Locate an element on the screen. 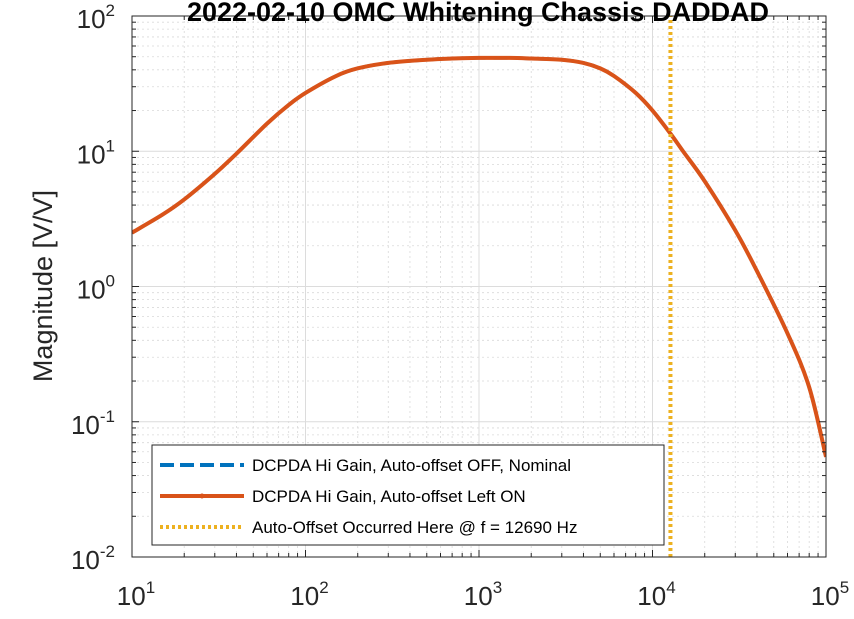 Image resolution: width=854 pixels, height=619 pixels. x-tick-label: 10³ is located at coordinates (483, 594).